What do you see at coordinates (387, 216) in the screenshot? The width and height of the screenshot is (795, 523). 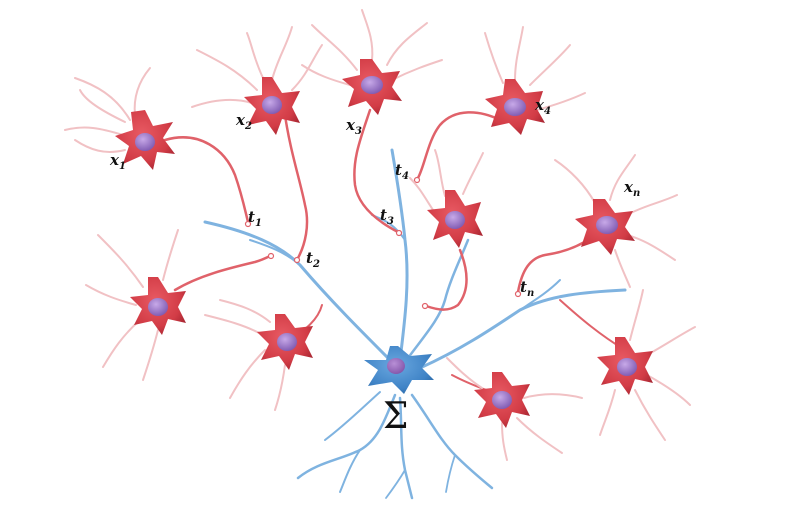 I see `label-t3: t3` at bounding box center [387, 216].